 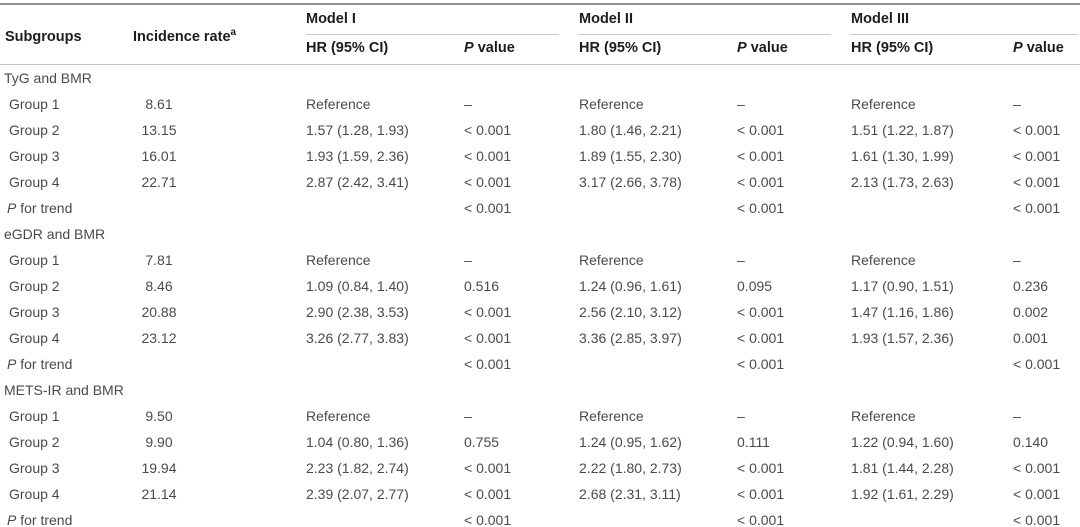 I want to click on pvalue-cell-model-3: 0.236, so click(x=1031, y=286).